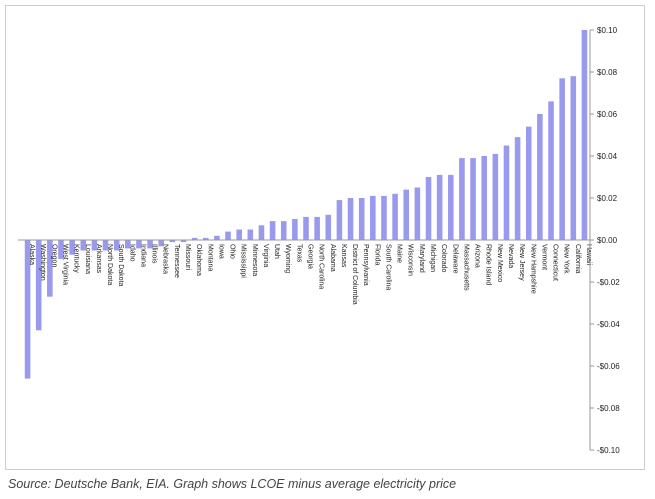 The image size is (655, 499). What do you see at coordinates (276, 251) in the screenshot?
I see `category-label: Utah` at bounding box center [276, 251].